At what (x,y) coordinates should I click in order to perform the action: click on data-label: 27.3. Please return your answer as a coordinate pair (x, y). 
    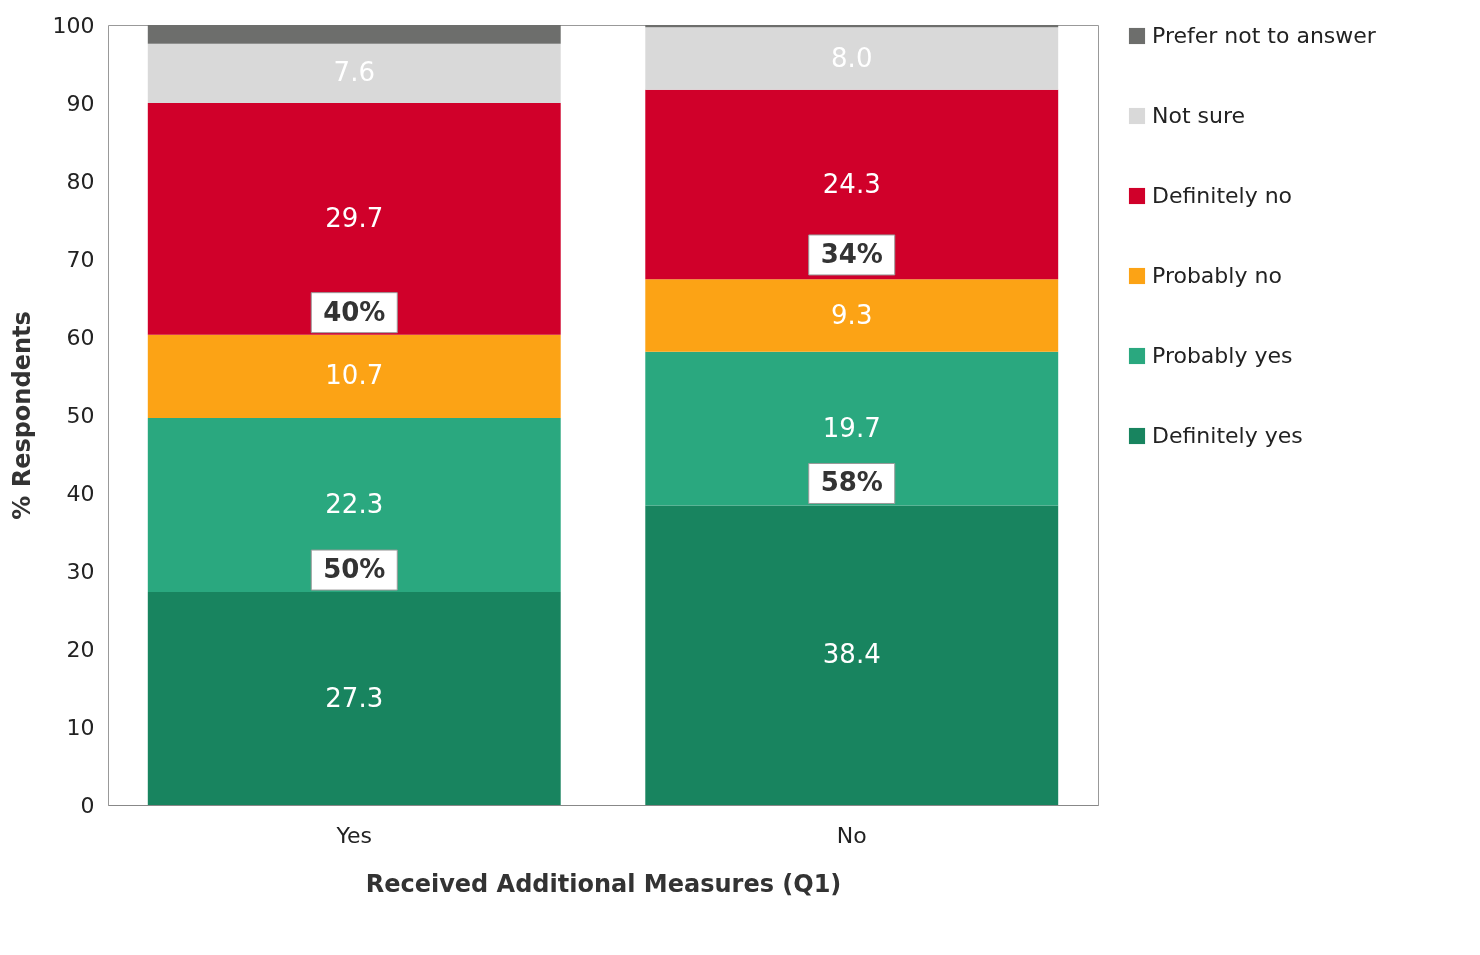
    Looking at the image, I should click on (354, 697).